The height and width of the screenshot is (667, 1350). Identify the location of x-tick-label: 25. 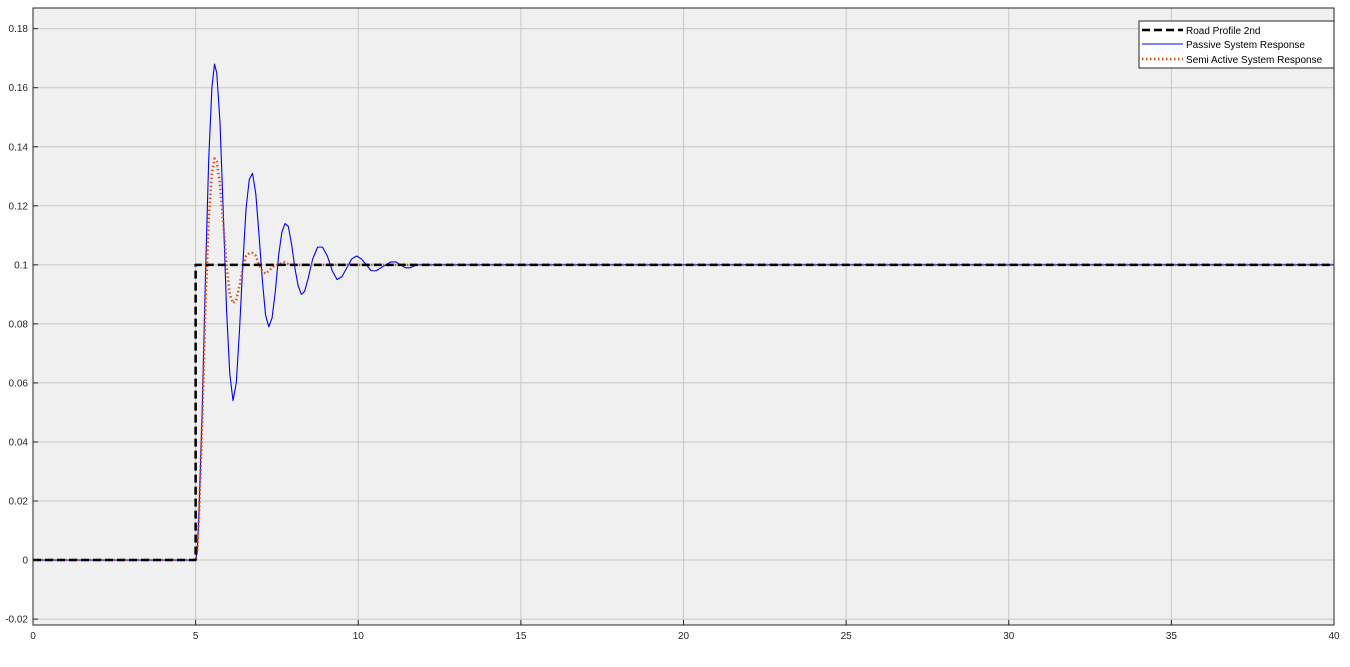
(847, 636).